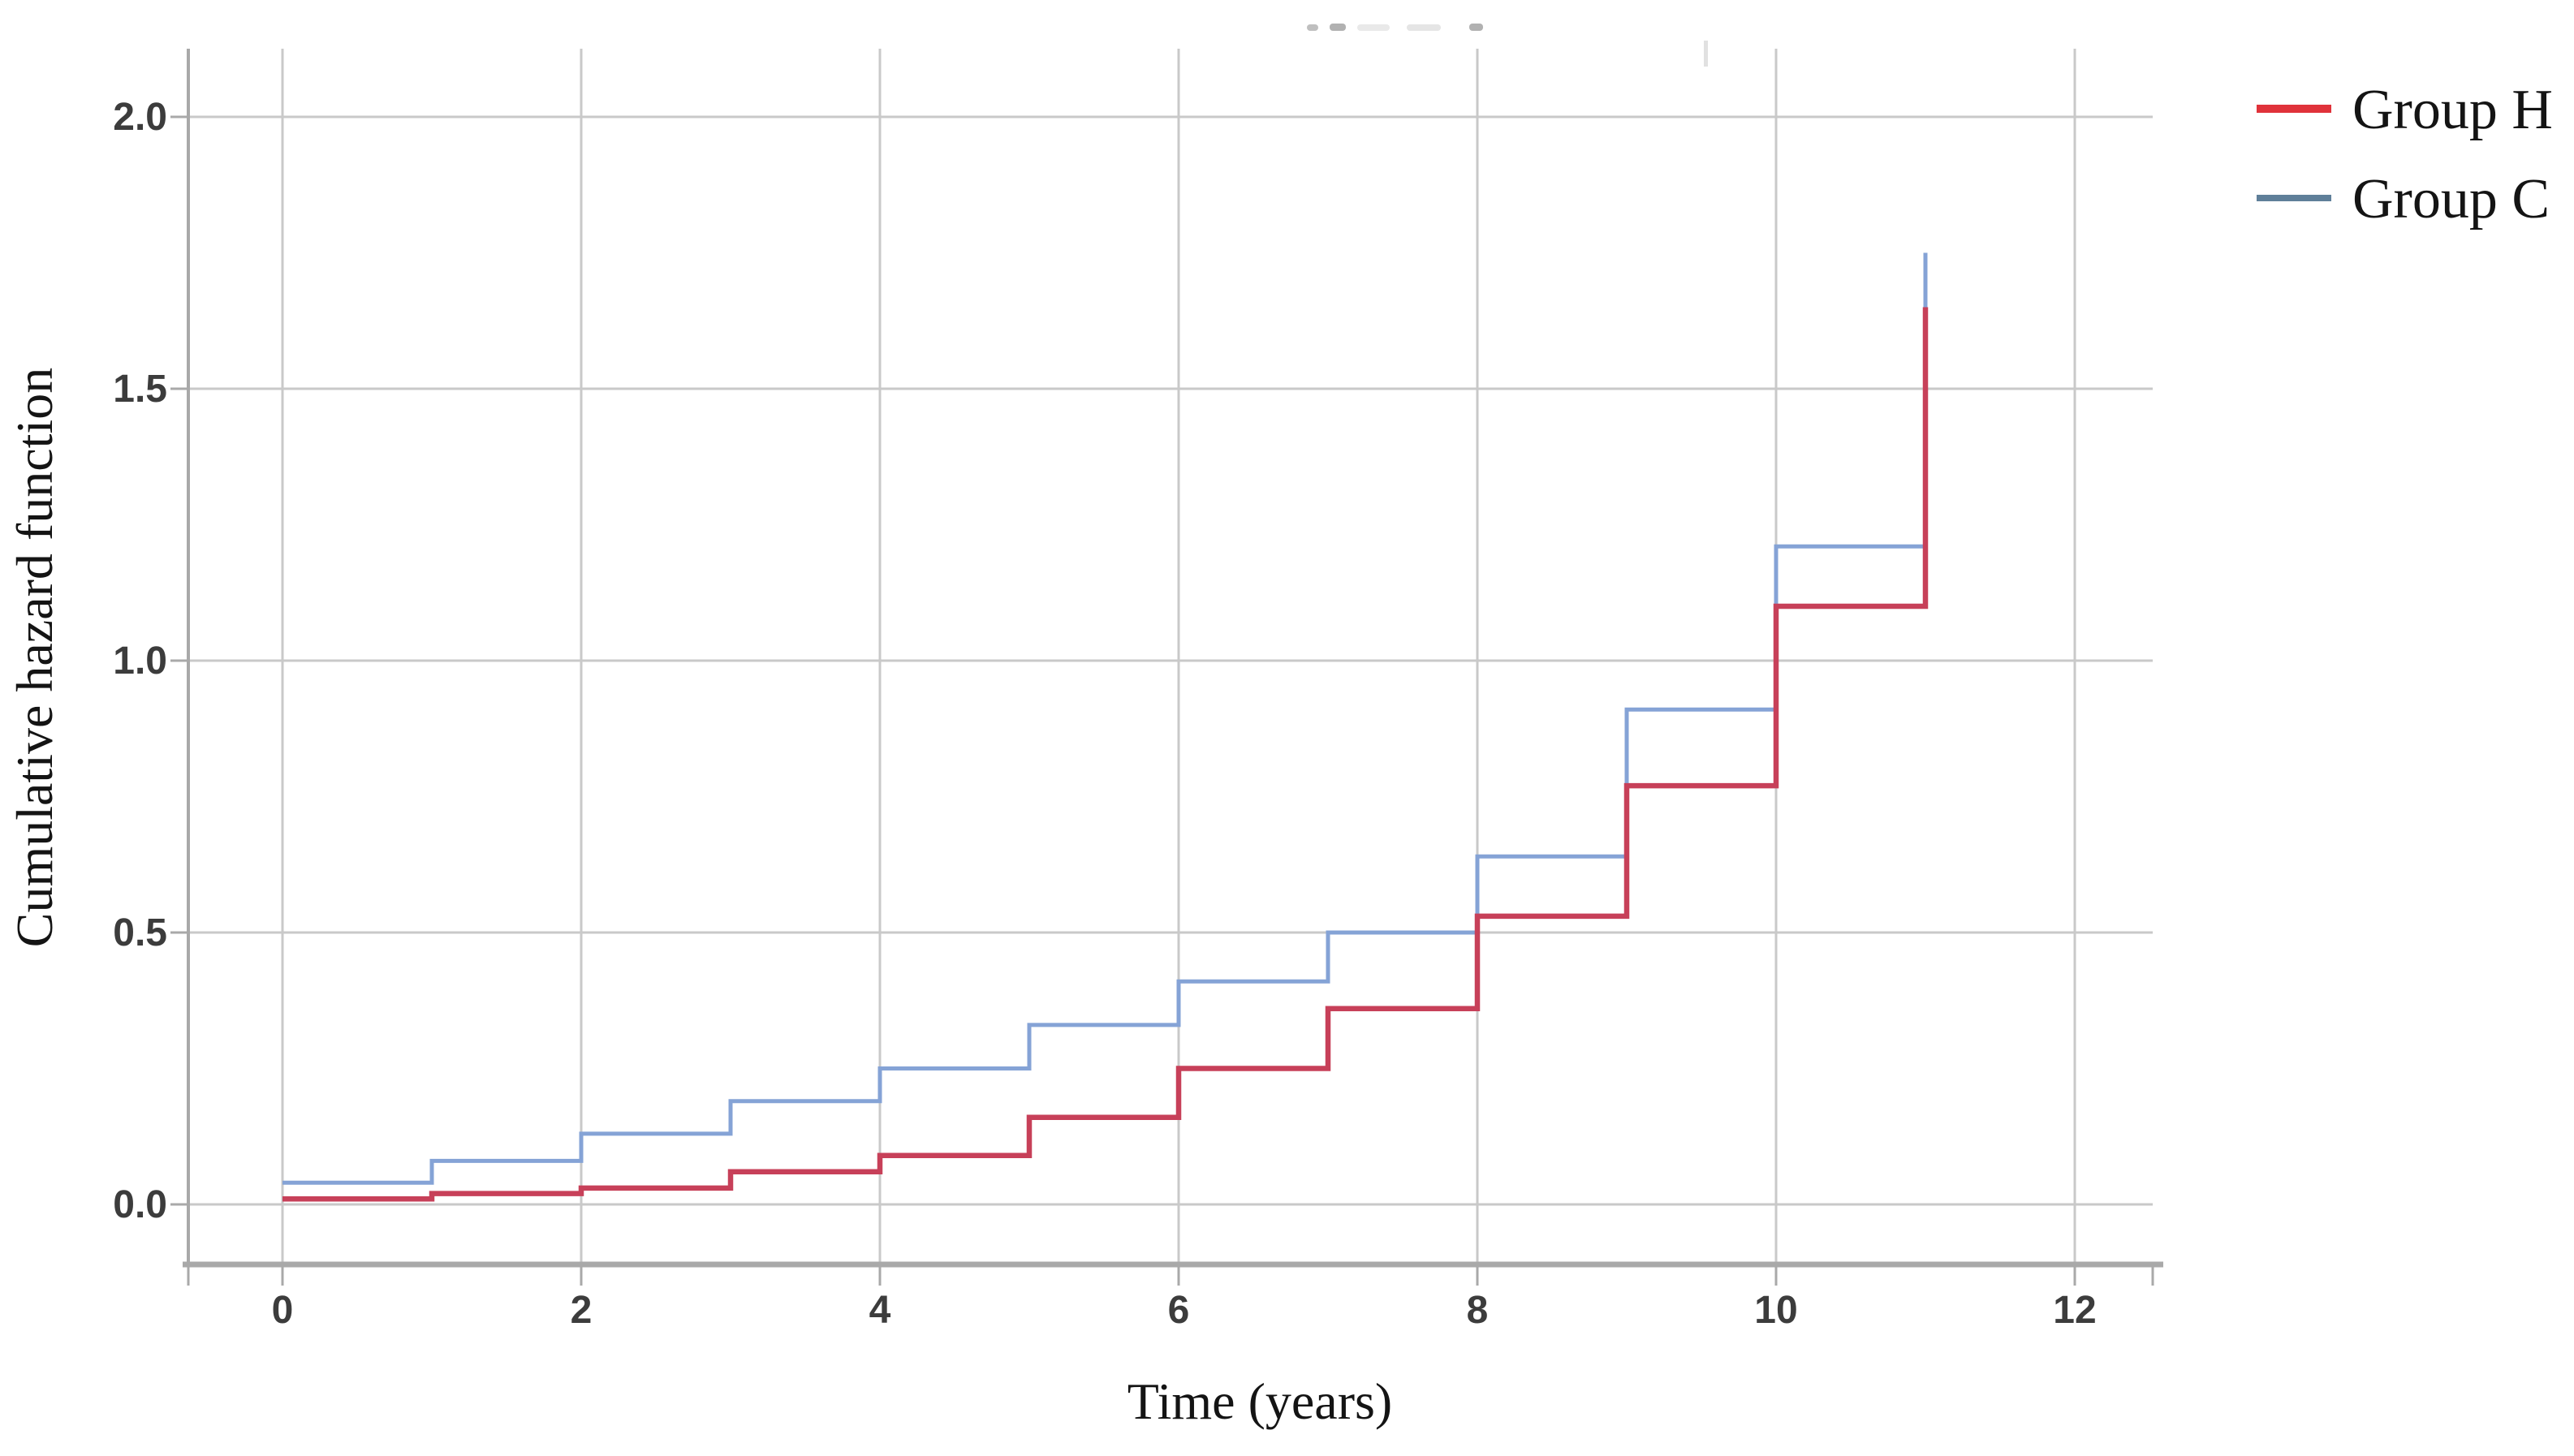 This screenshot has width=2574, height=1456. Describe the element at coordinates (140, 1205) in the screenshot. I see `y-tick-label-0.0: 0.0` at that location.